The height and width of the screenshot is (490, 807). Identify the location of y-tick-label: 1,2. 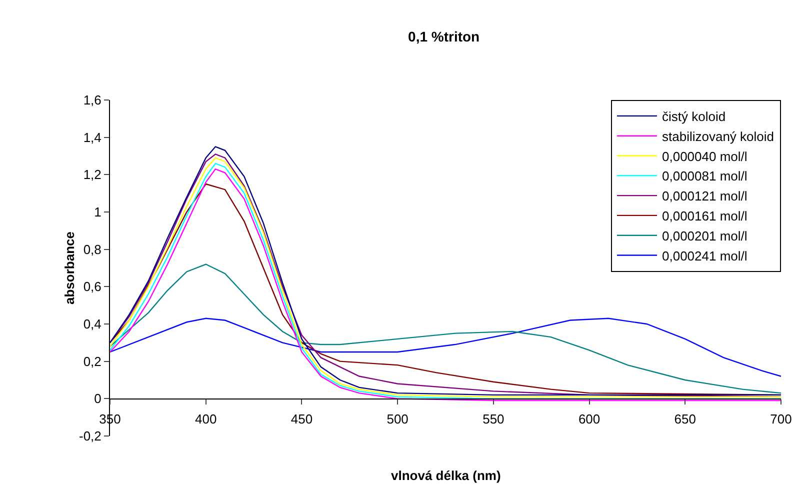
(92, 174).